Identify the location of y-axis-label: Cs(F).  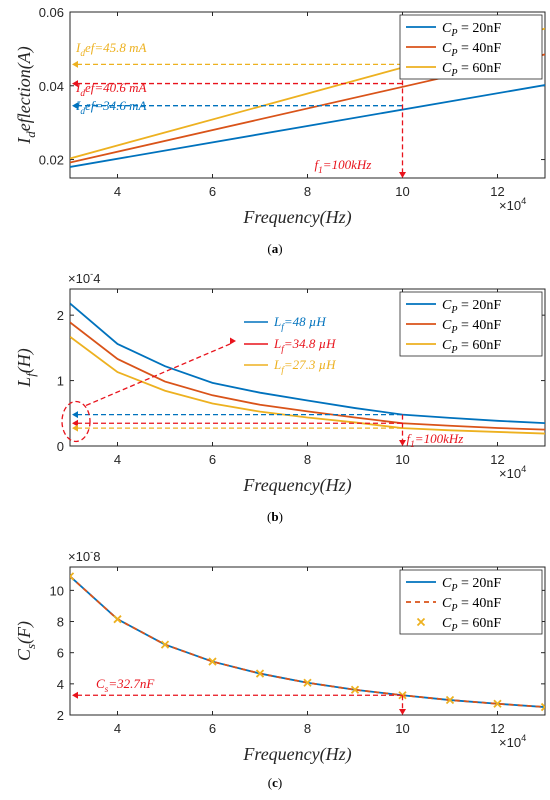
(26, 641).